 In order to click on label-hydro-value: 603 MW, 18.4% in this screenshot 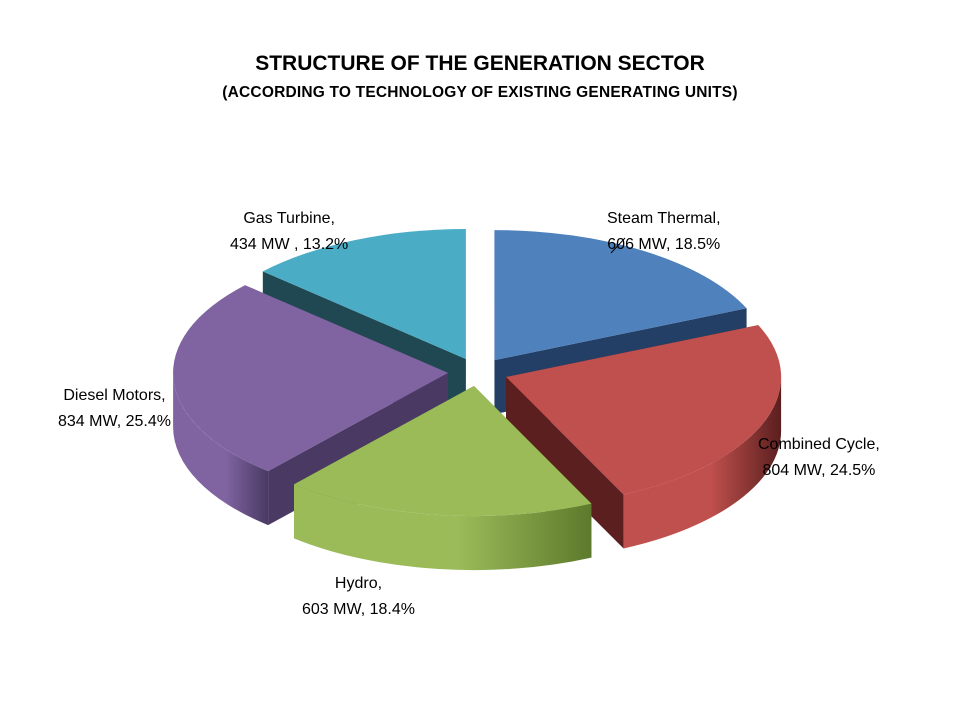, I will do `click(358, 609)`.